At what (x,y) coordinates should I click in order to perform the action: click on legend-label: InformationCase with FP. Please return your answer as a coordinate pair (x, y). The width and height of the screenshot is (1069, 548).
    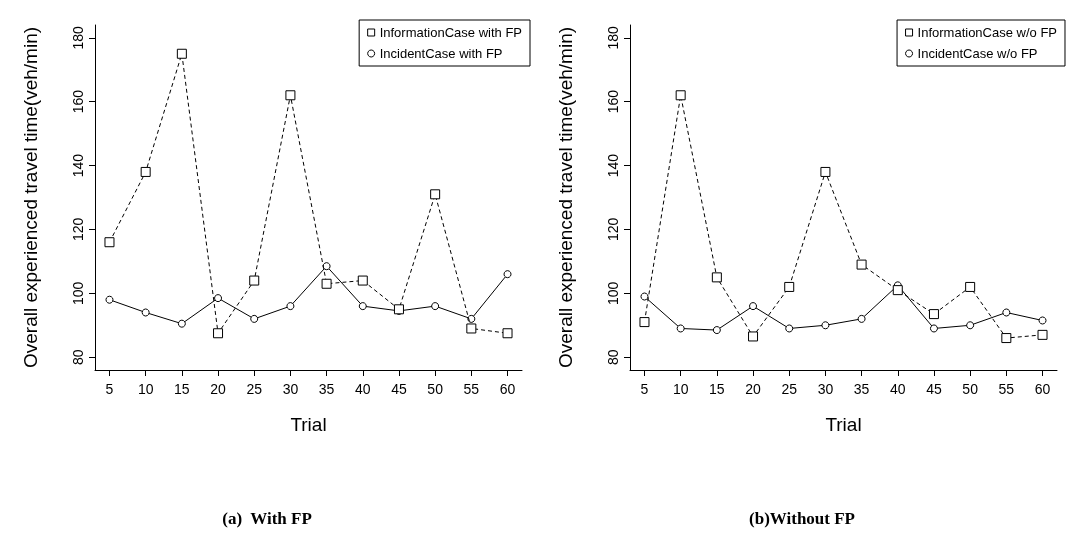
    Looking at the image, I should click on (451, 32).